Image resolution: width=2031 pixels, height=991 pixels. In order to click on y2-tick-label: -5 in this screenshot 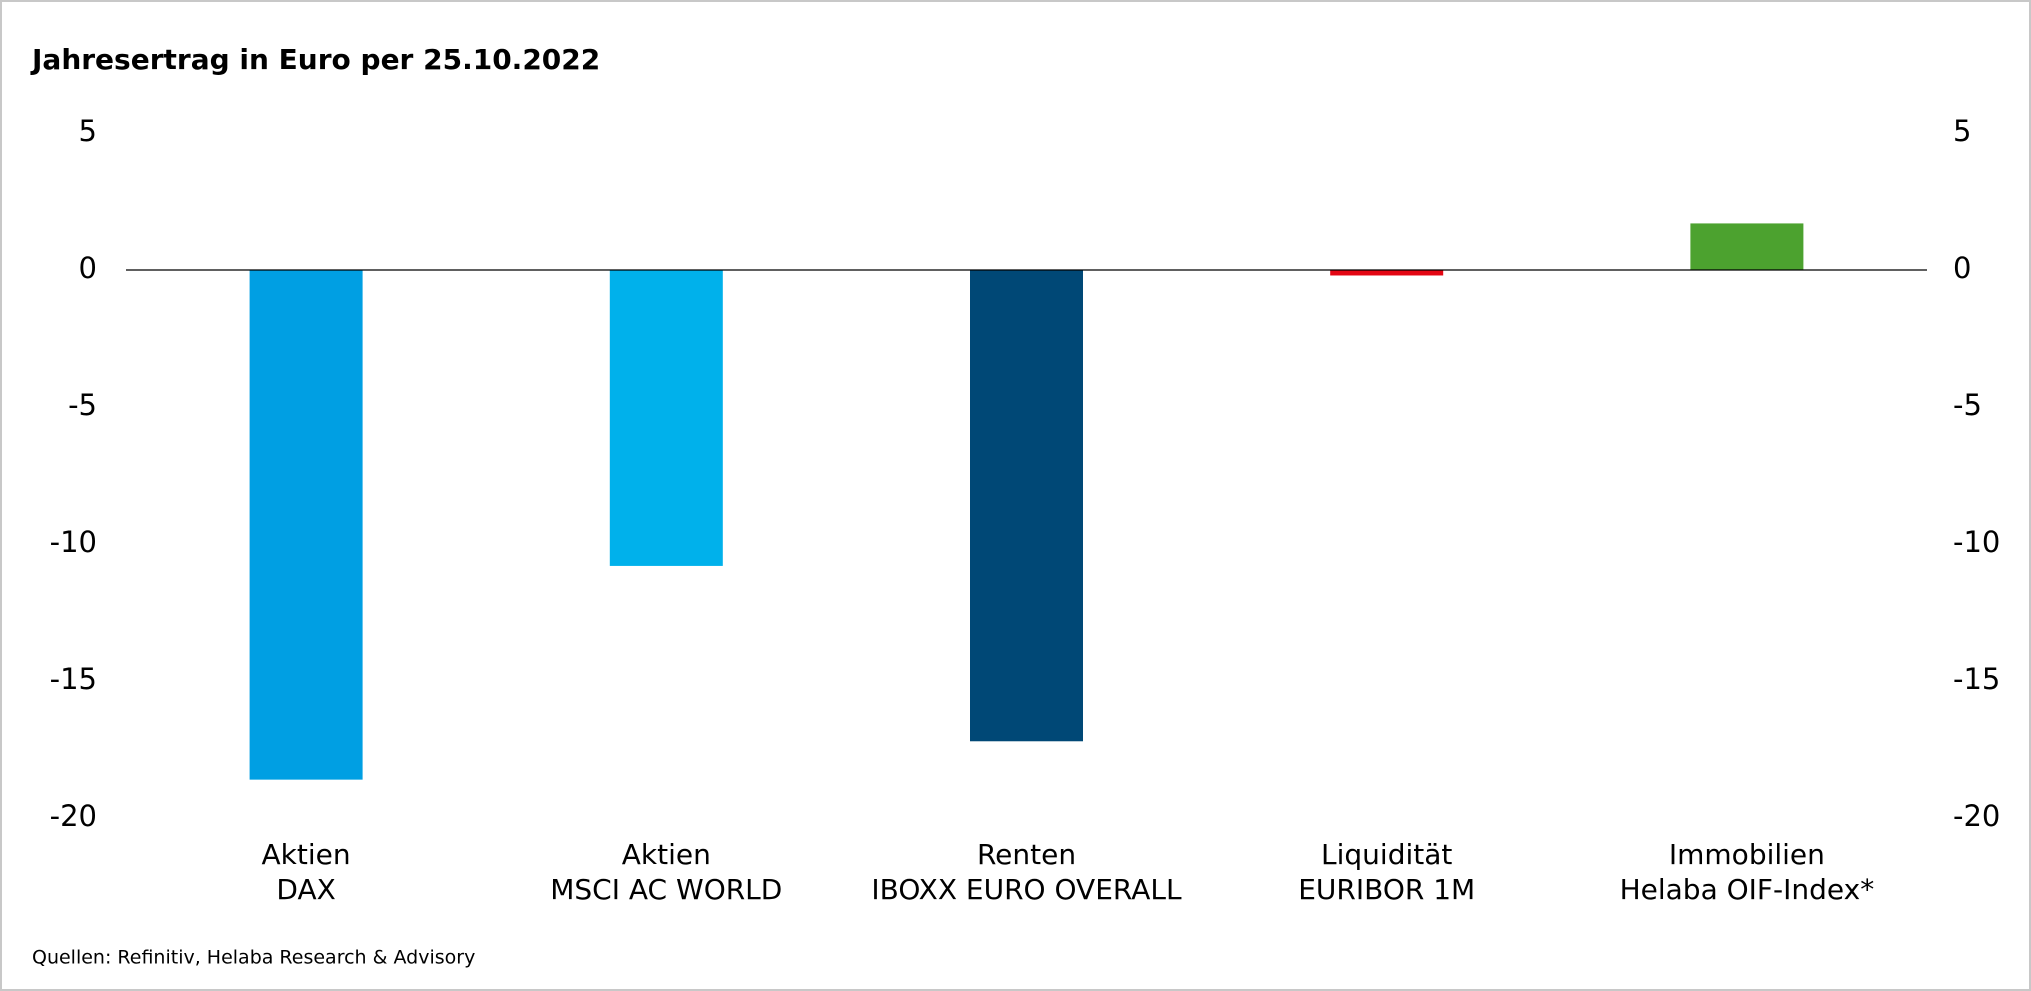, I will do `click(1967, 405)`.